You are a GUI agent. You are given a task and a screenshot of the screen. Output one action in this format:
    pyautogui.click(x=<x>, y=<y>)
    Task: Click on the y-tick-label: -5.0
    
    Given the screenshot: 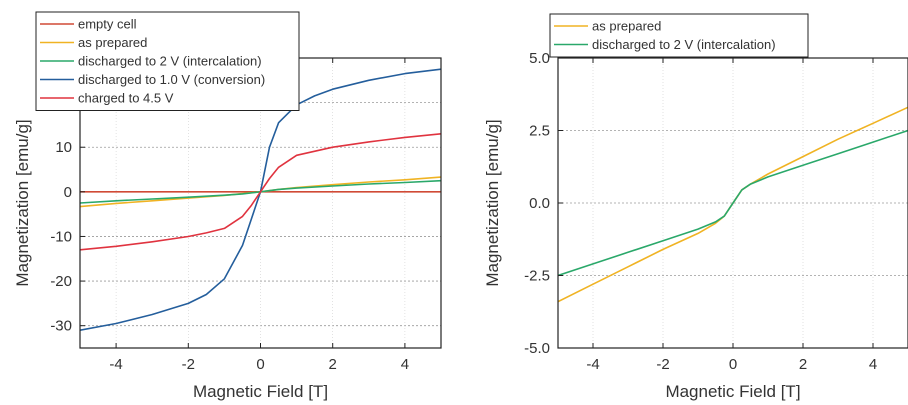 What is the action you would take?
    pyautogui.click(x=537, y=348)
    